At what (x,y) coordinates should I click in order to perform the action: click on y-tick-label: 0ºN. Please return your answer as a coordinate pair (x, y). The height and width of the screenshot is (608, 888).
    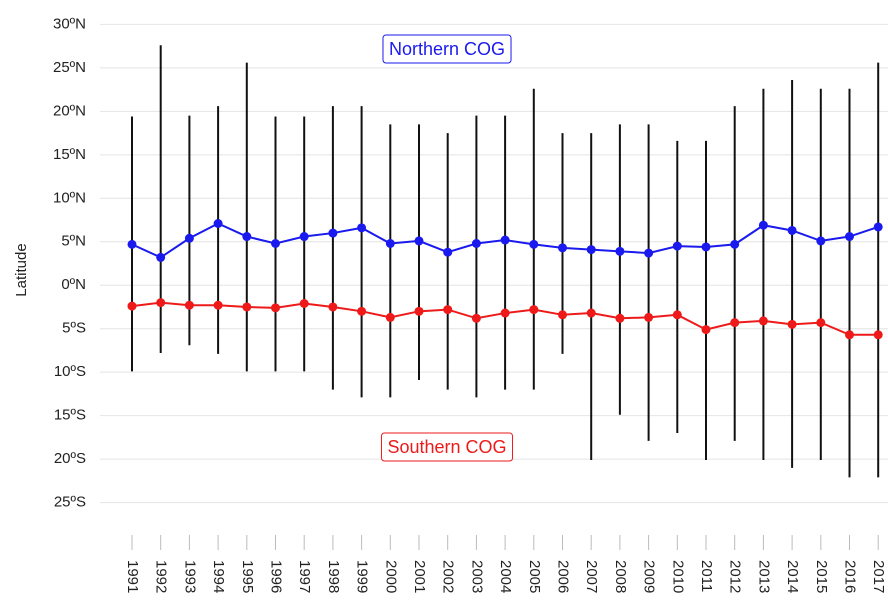
    Looking at the image, I should click on (73, 284).